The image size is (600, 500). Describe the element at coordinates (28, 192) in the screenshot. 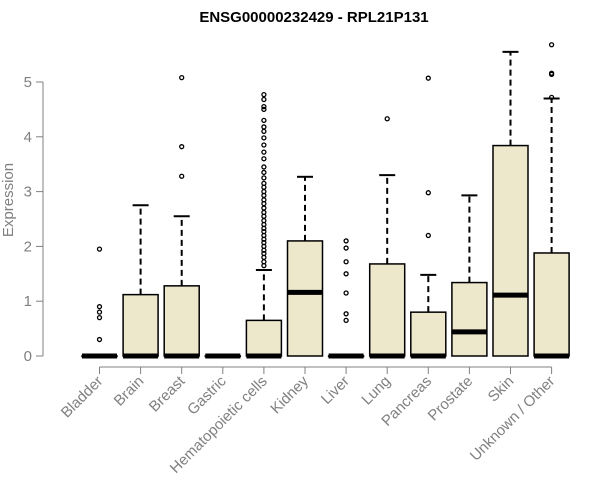

I see `y-tick-label: 3` at that location.